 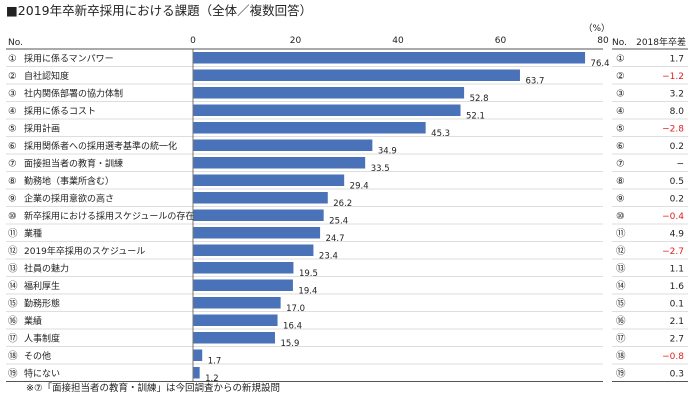 I want to click on row-number: ⑭, so click(x=13, y=286).